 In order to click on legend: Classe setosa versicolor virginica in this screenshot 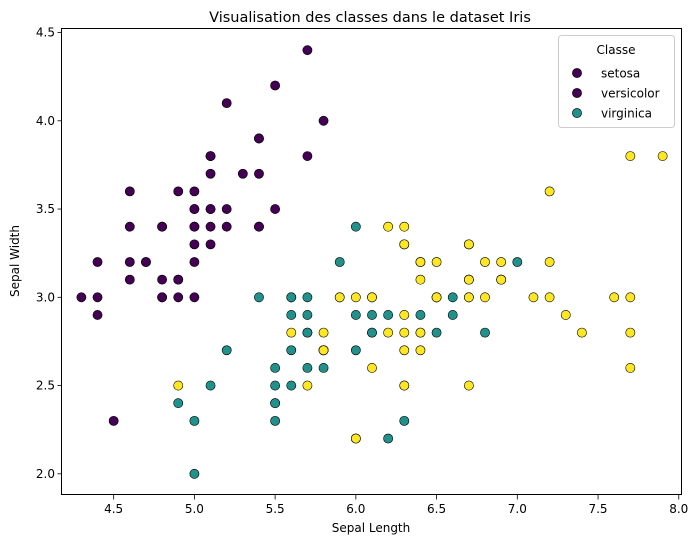, I will do `click(616, 81)`.